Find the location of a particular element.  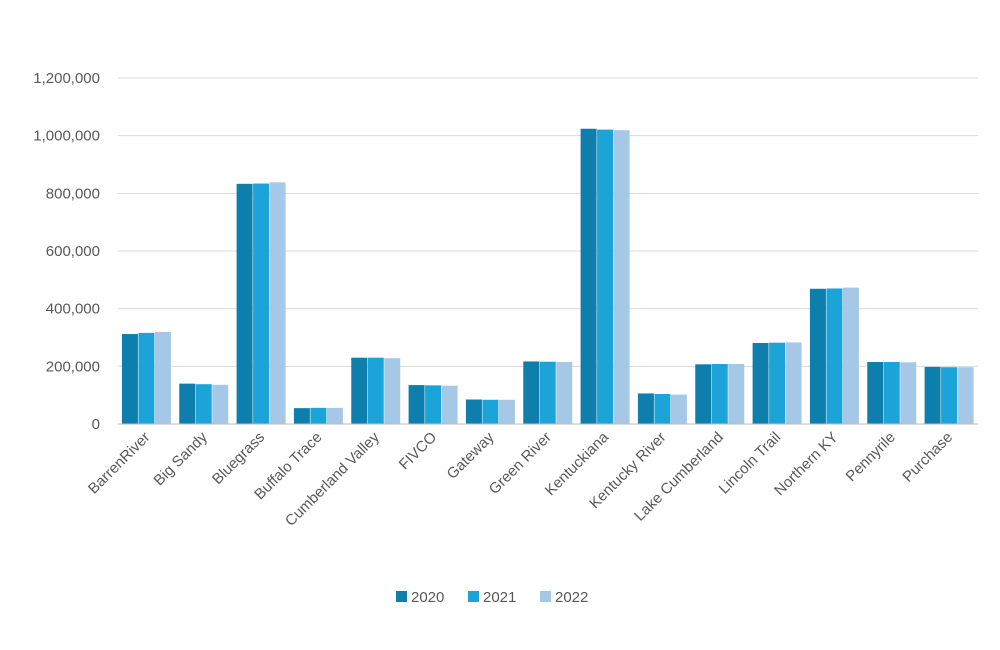

x-category-label: Cumberland Valley is located at coordinates (332, 478).